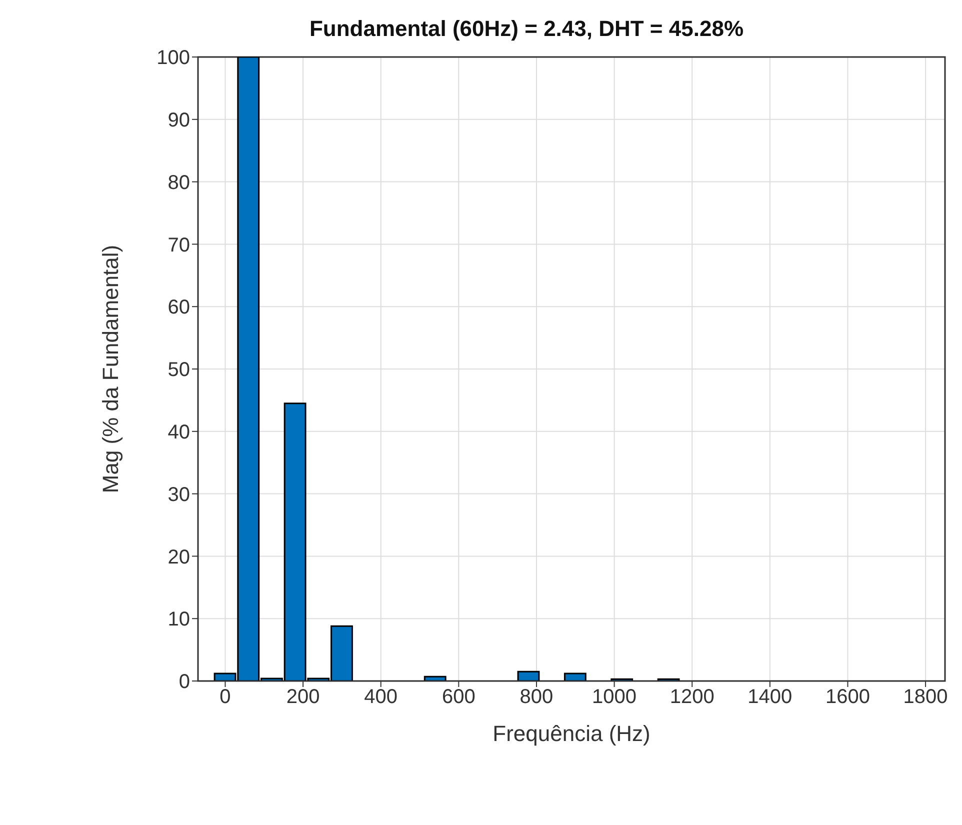 Image resolution: width=962 pixels, height=825 pixels. Describe the element at coordinates (179, 557) in the screenshot. I see `y-tick-label: 20` at that location.